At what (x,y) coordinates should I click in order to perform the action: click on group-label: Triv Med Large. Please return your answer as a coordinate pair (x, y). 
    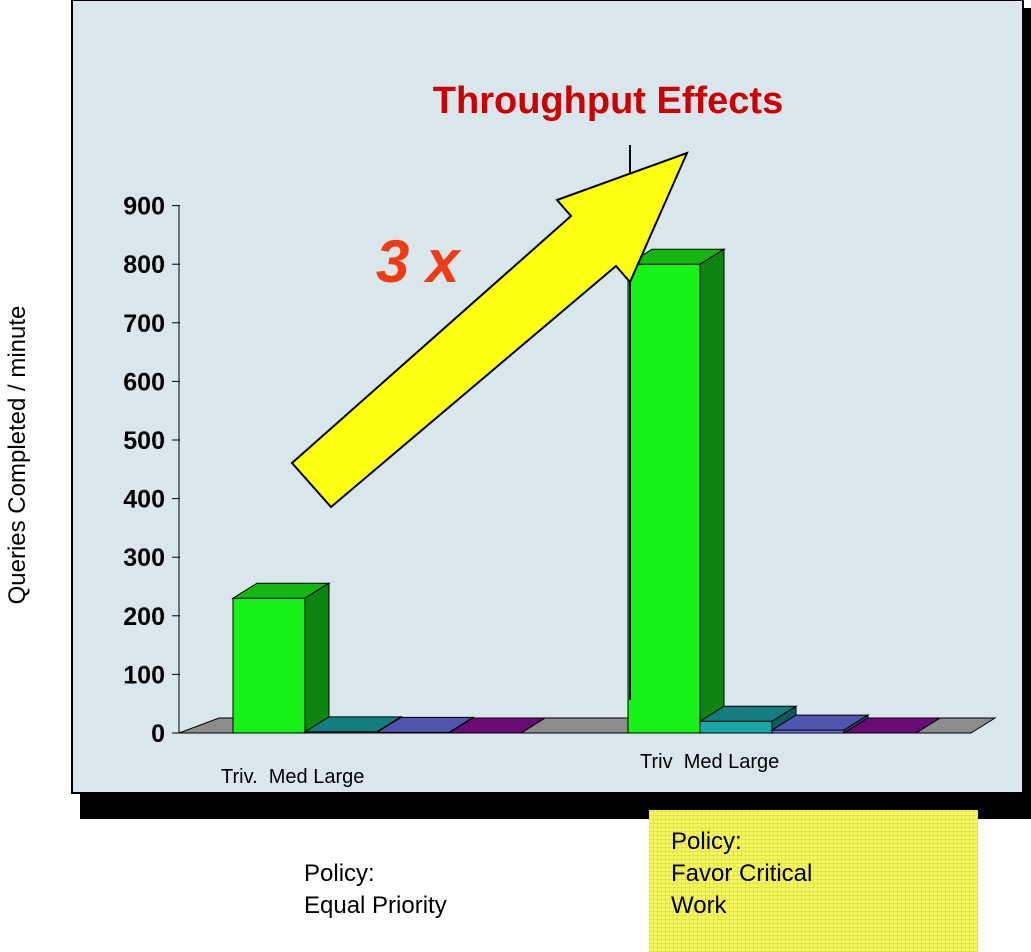
    Looking at the image, I should click on (709, 762).